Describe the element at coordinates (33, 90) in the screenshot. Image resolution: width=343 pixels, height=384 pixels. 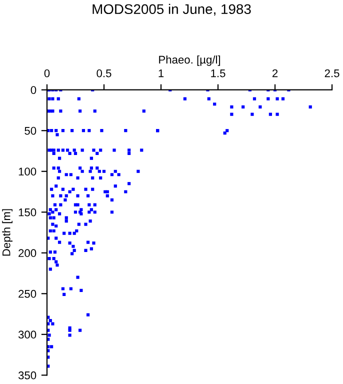
I see `y-tick-label: 0` at that location.